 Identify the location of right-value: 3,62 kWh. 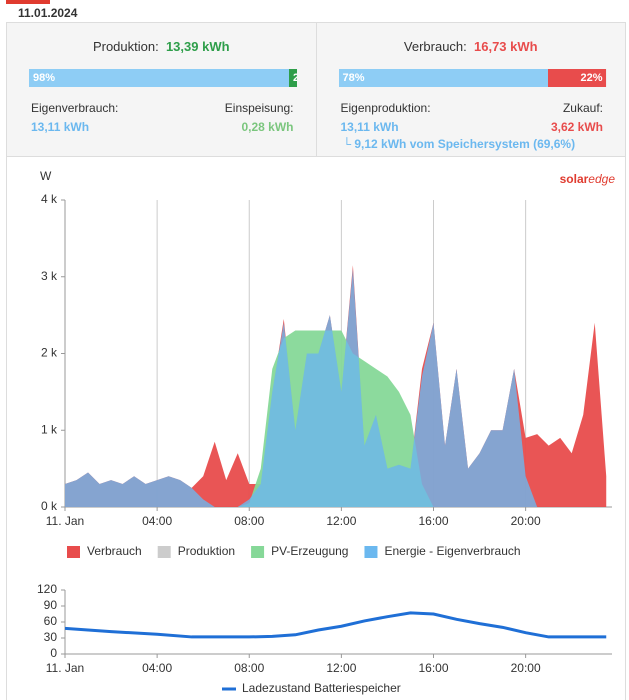
(576, 127).